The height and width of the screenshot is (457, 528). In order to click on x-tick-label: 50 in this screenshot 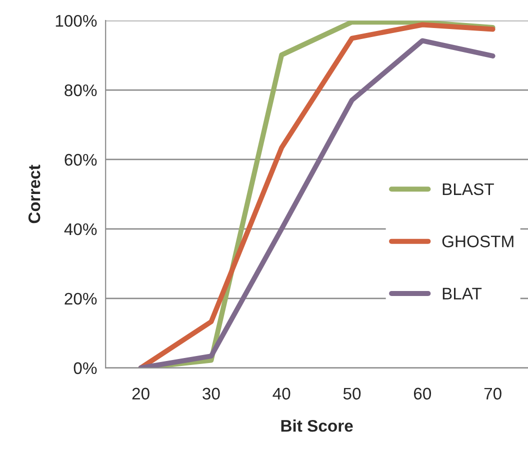, I will do `click(352, 394)`.